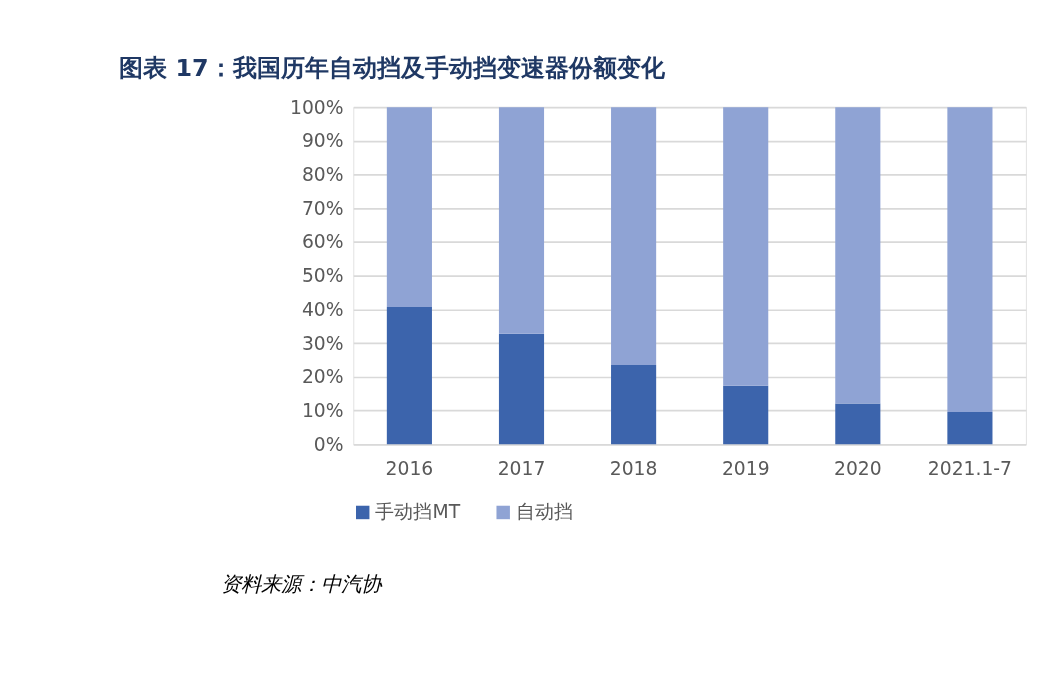 Image resolution: width=1043 pixels, height=680 pixels. I want to click on x-tick-label: 2020, so click(857, 468).